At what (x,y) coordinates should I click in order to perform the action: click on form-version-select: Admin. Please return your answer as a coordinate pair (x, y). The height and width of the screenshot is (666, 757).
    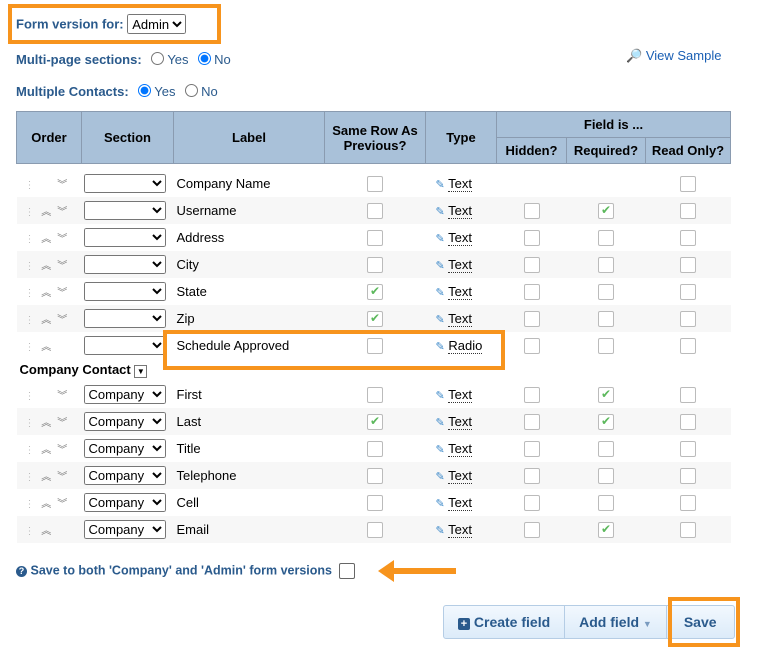
    Looking at the image, I should click on (157, 24).